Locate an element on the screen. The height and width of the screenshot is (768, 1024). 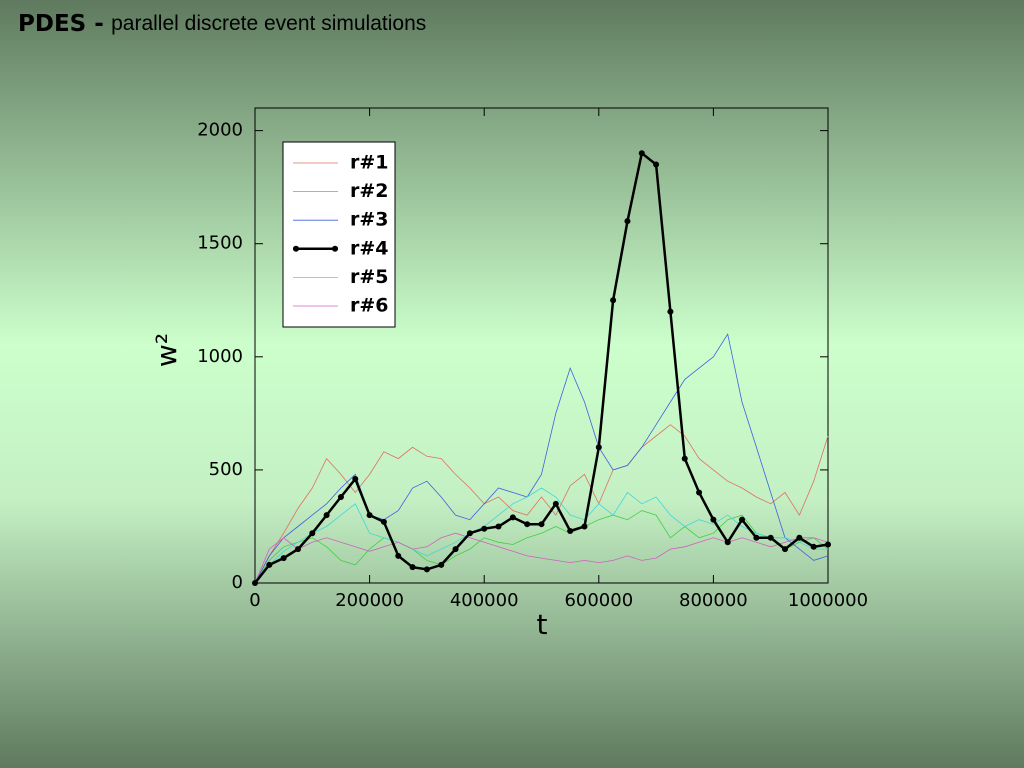
x-tick-label: 1000000 is located at coordinates (828, 600).